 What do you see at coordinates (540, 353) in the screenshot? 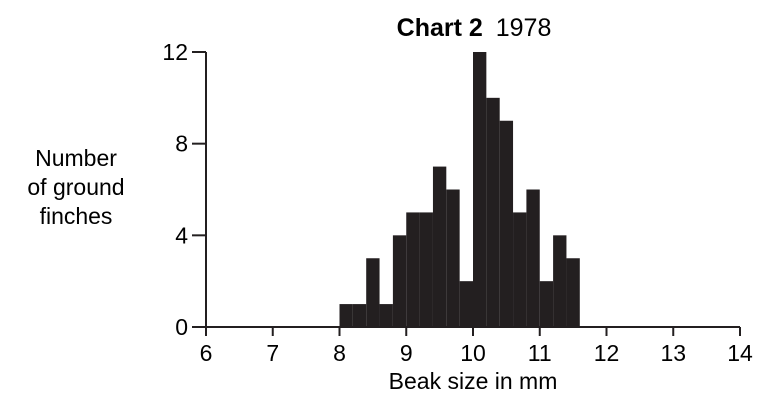
I see `x-tick-label: 11` at bounding box center [540, 353].